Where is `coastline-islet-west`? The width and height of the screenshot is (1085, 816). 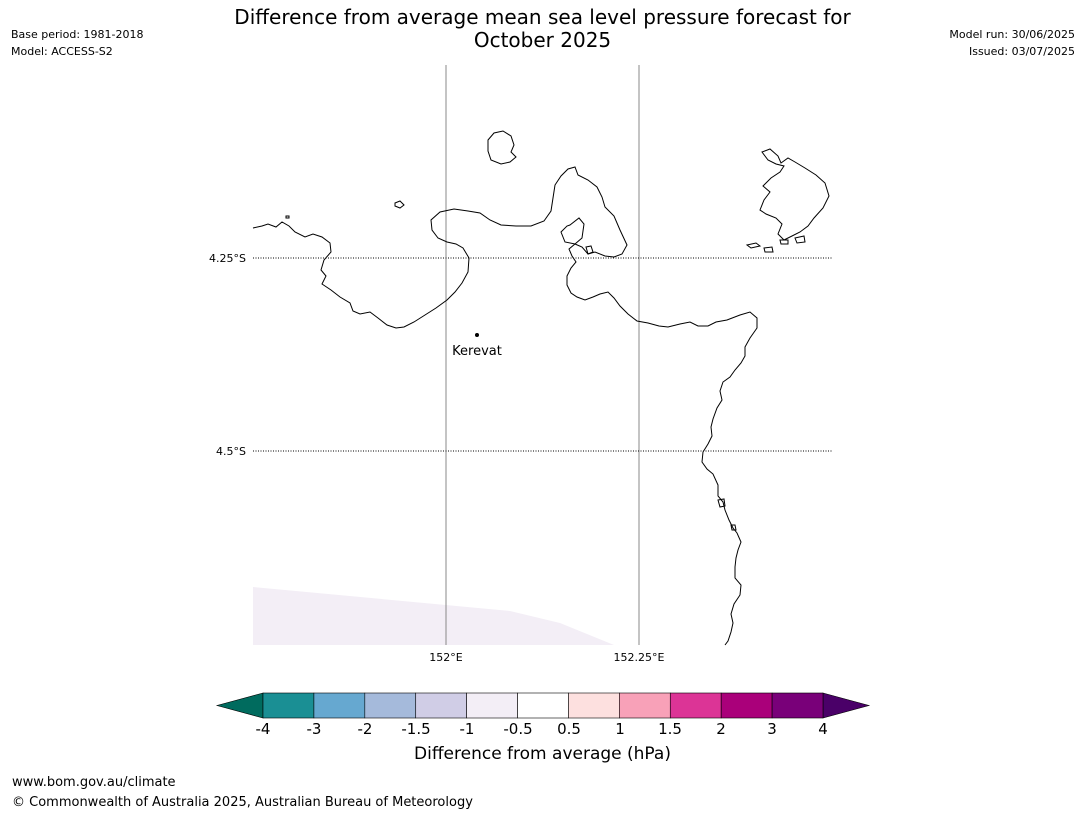 coastline-islet-west is located at coordinates (399, 204).